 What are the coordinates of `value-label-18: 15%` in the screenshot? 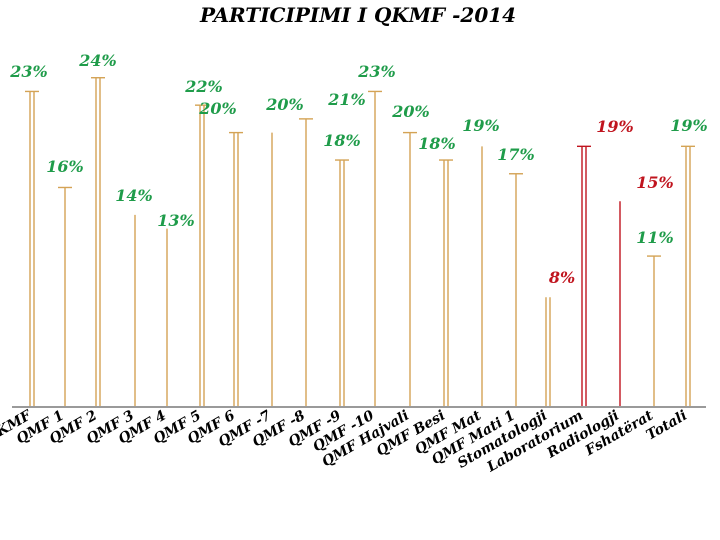 It's located at (654, 182).